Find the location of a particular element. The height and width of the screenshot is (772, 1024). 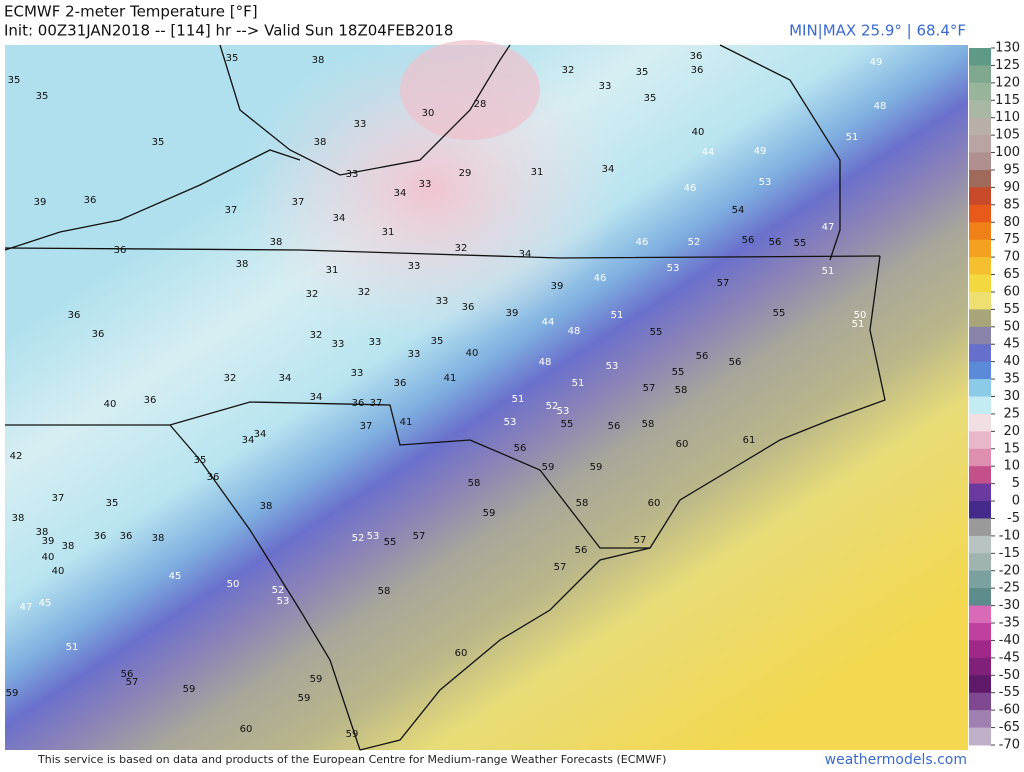

colorbar-label: -5 is located at coordinates (1013, 518).